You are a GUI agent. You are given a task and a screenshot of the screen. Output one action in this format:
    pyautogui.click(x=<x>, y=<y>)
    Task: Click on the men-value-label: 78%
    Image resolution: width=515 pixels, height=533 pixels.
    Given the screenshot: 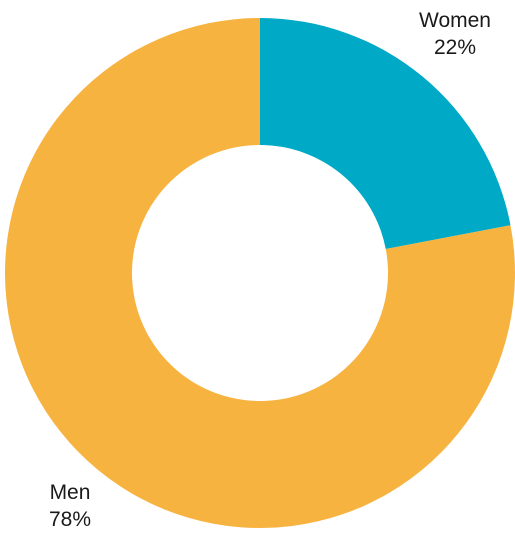 What is the action you would take?
    pyautogui.click(x=70, y=519)
    